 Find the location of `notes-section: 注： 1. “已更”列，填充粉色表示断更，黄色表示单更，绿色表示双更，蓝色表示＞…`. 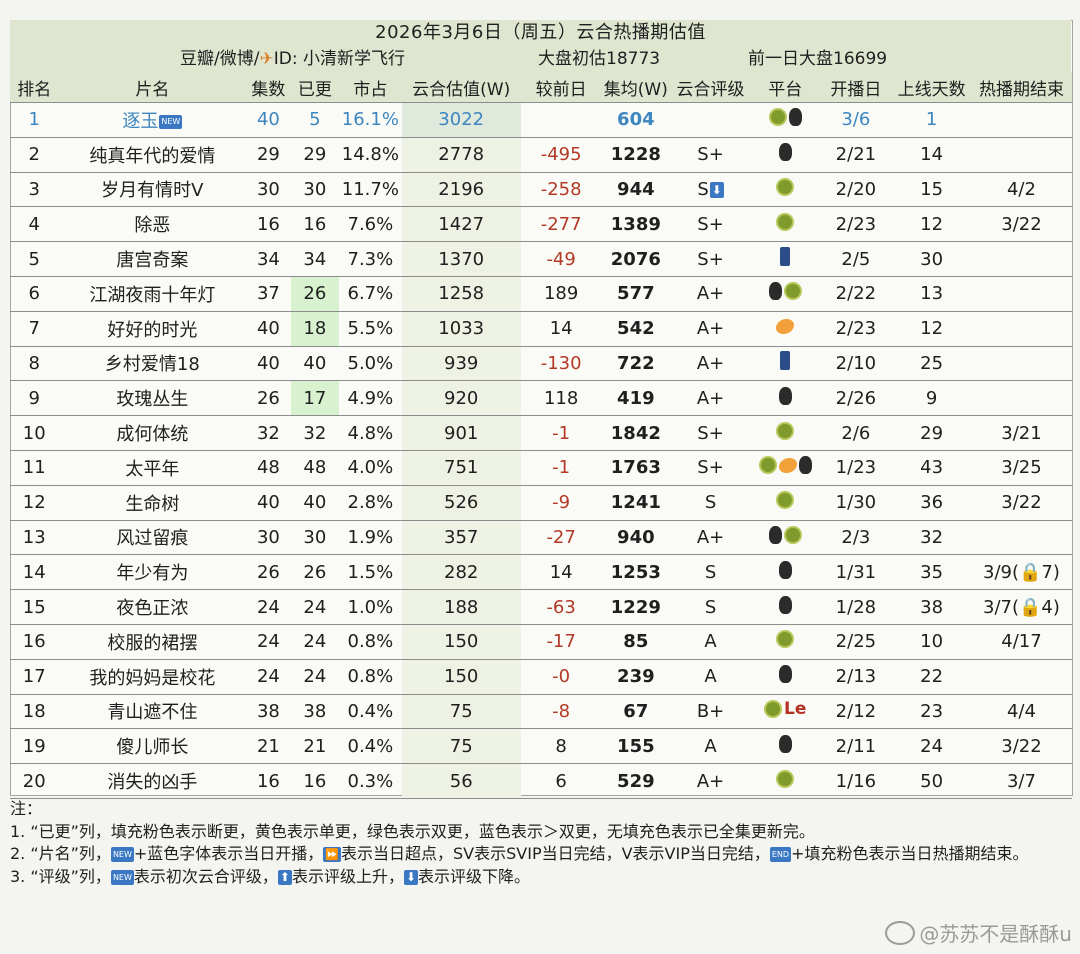

notes-section: 注： 1. “已更”列，填充粉色表示断更，黄色表示单更，绿色表示双更，蓝色表示＞… is located at coordinates (542, 843).